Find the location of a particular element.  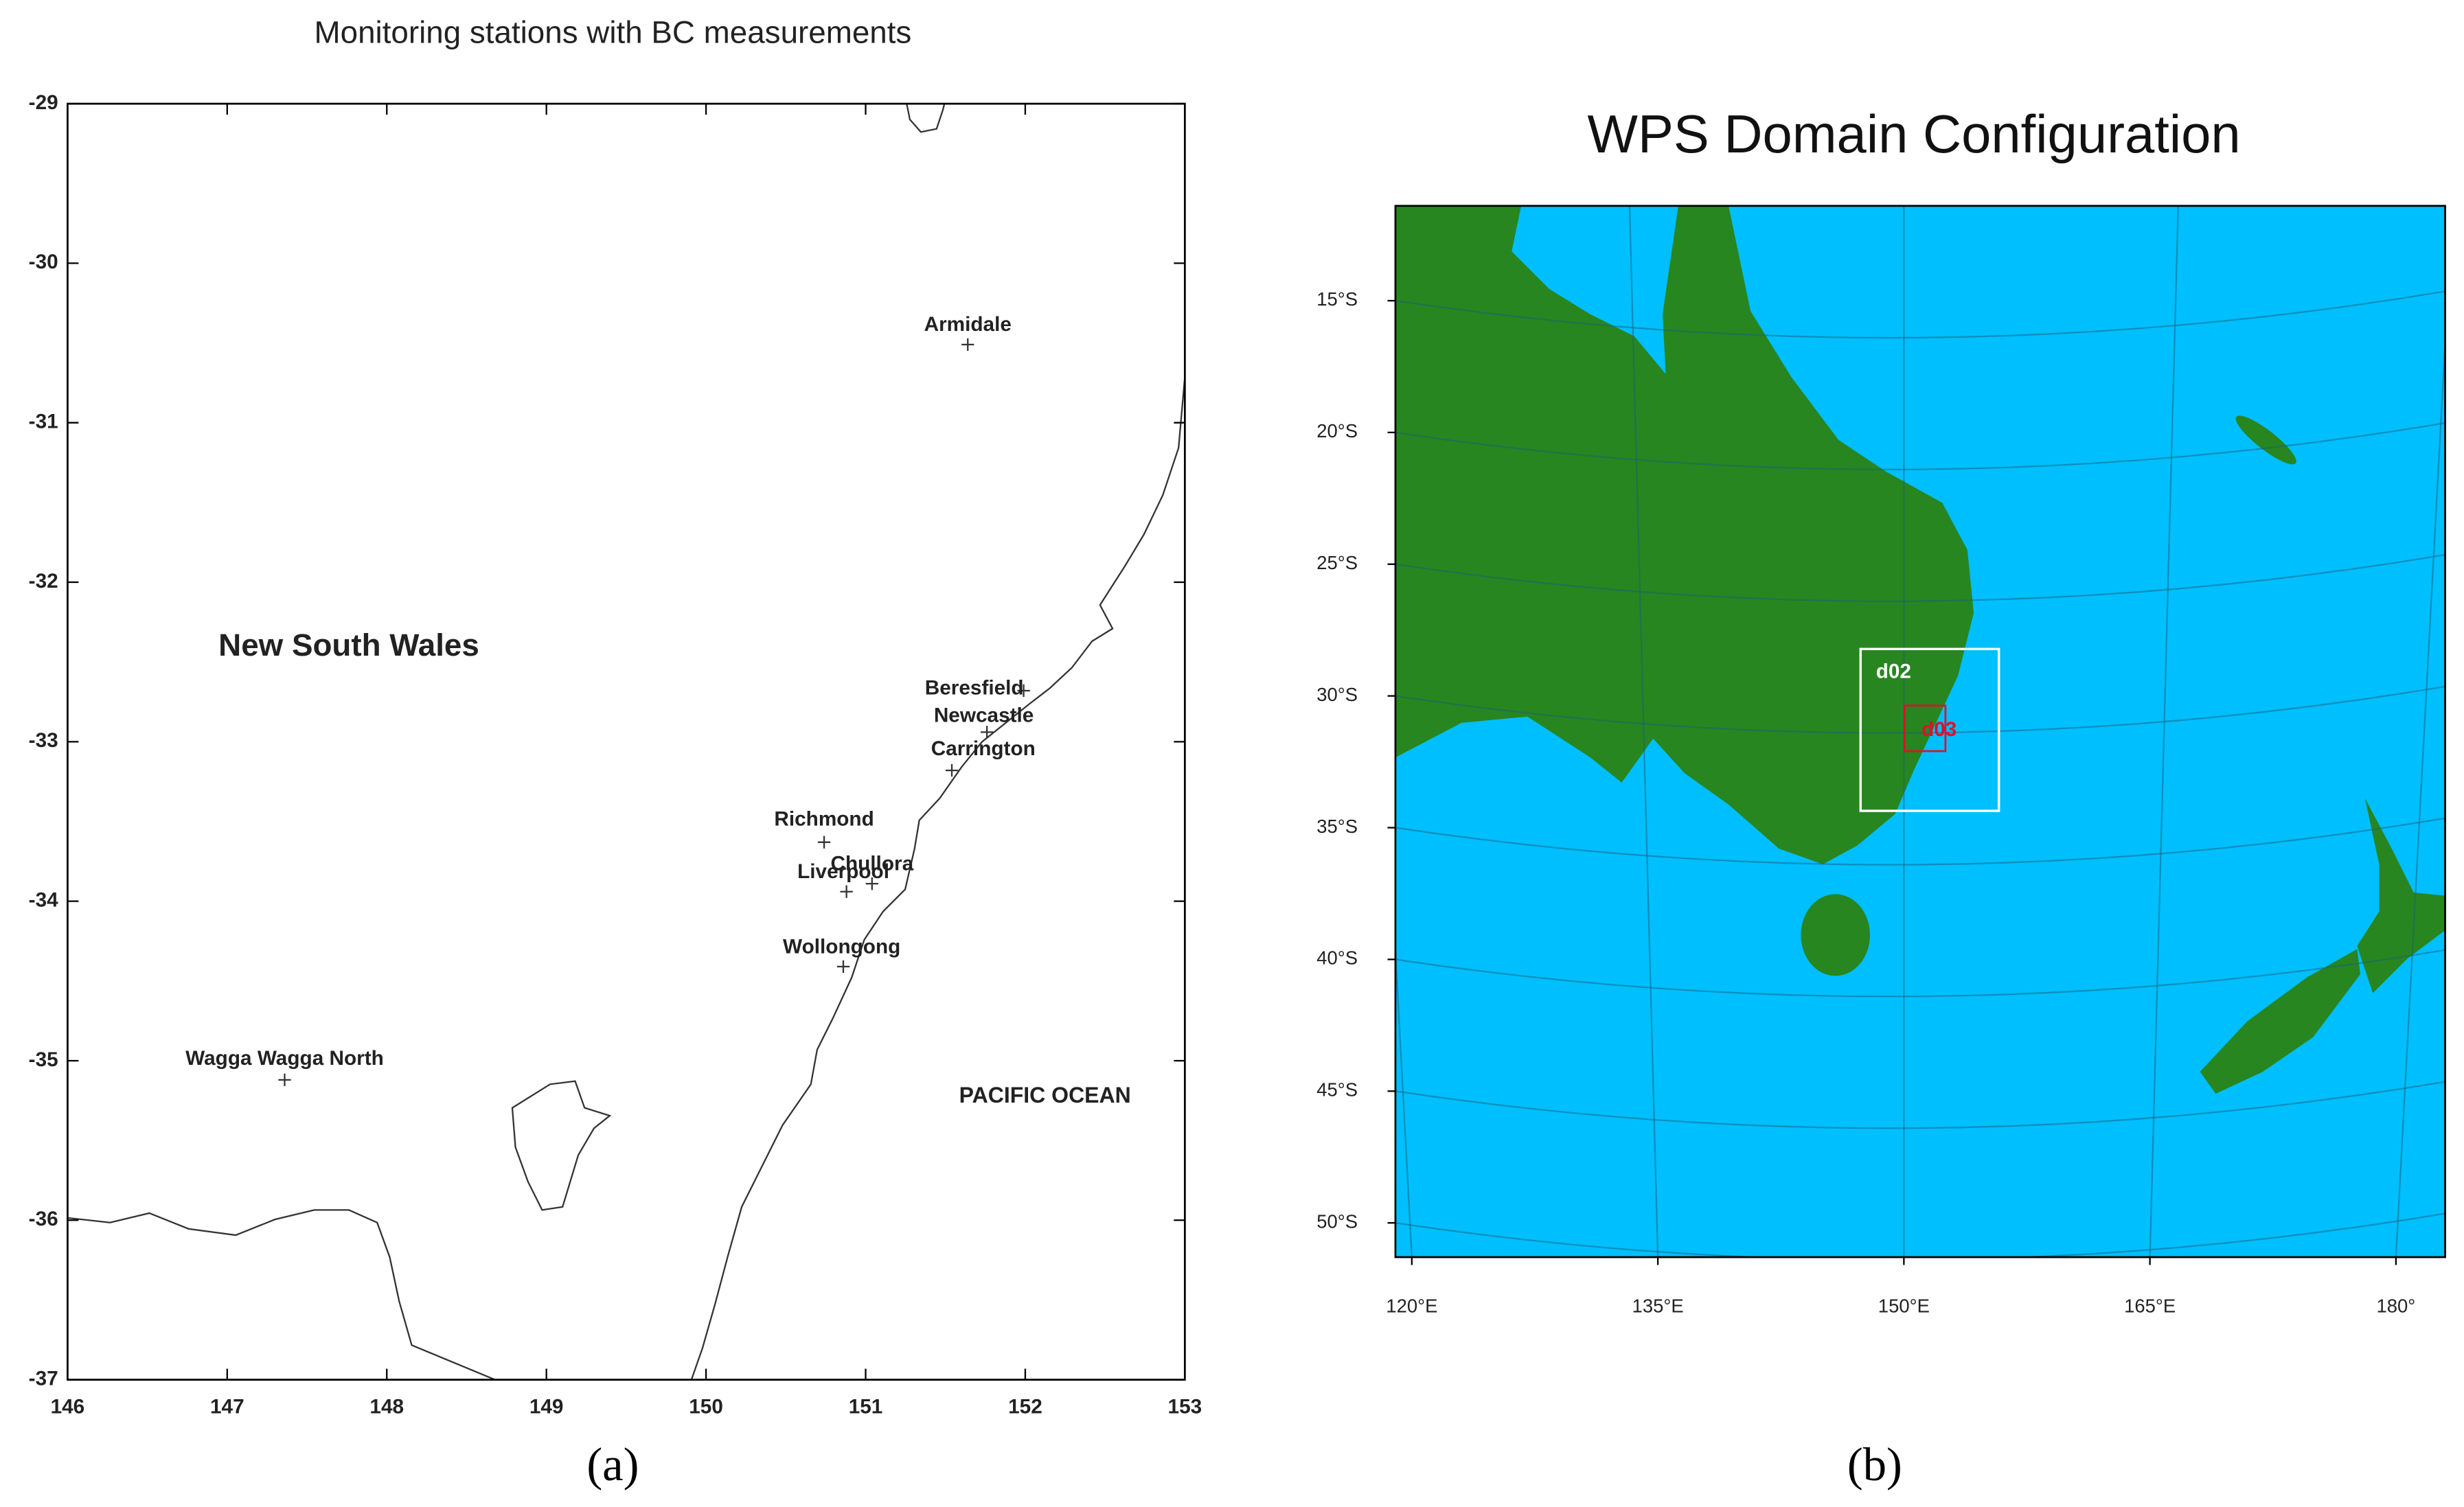

y-tick-label: 25°S is located at coordinates (1337, 562).